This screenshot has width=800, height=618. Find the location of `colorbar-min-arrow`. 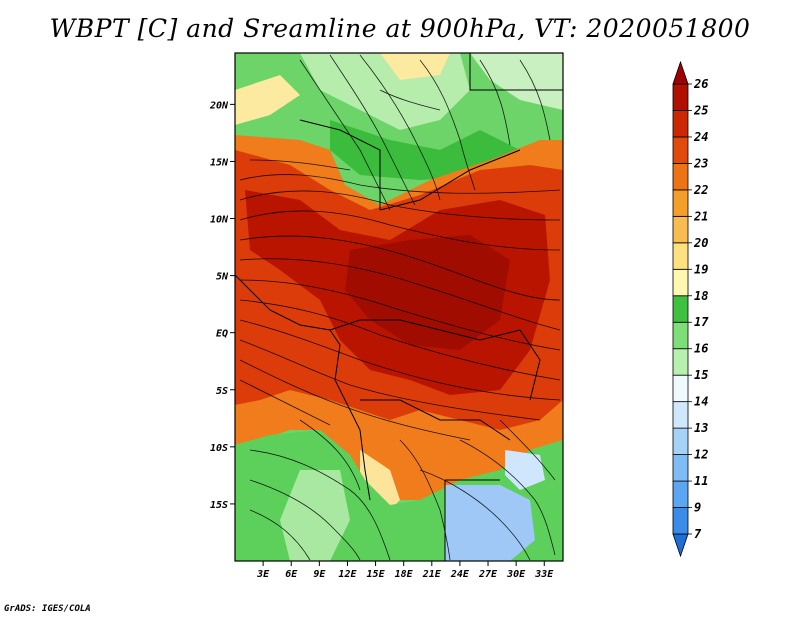

colorbar-min-arrow is located at coordinates (680, 545).